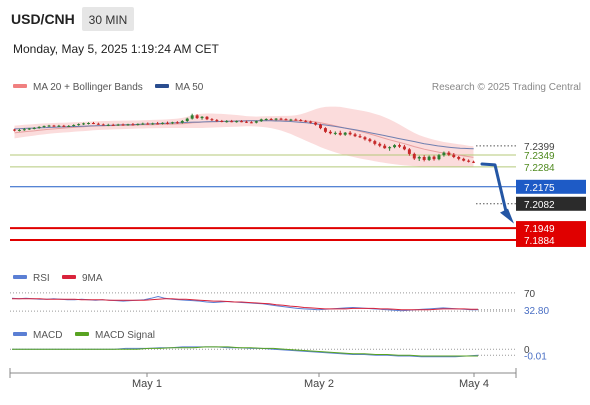 The height and width of the screenshot is (405, 590). What do you see at coordinates (147, 384) in the screenshot?
I see `x-axis-tick-label: May 1` at bounding box center [147, 384].